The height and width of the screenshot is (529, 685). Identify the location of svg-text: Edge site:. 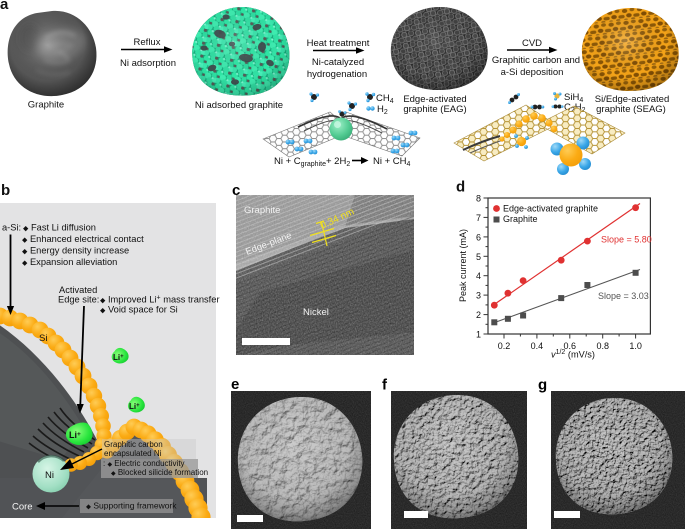
(78, 300).